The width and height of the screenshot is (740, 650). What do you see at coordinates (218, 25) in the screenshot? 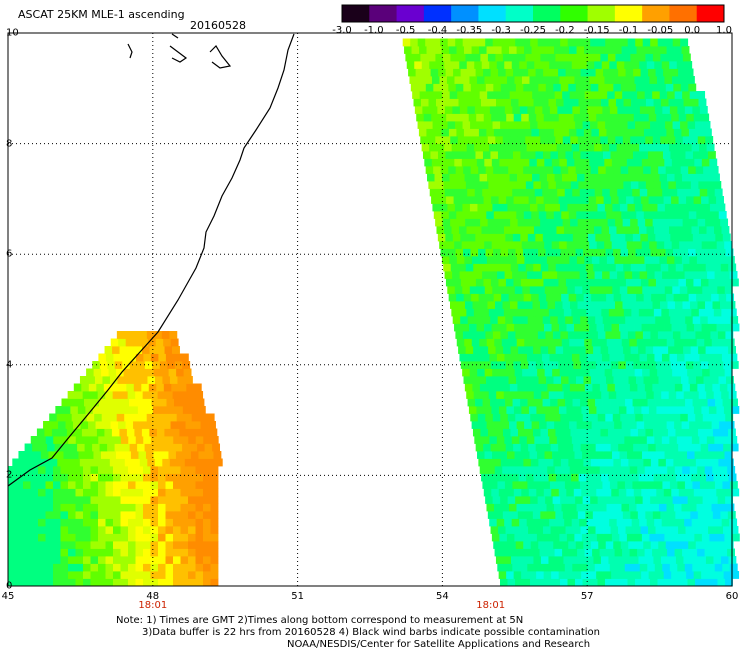
I see `map-date: 20160528` at bounding box center [218, 25].